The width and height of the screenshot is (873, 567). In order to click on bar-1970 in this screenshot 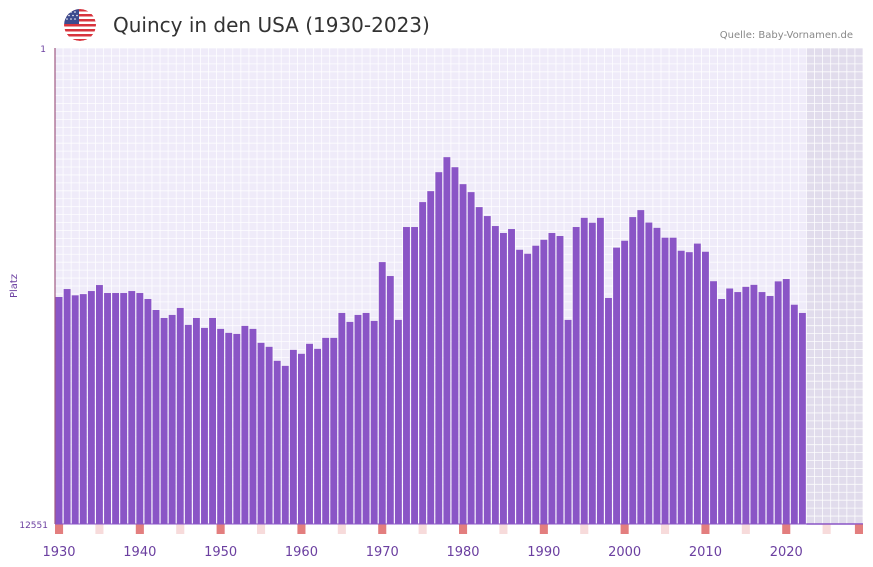, I will do `click(382, 393)`.